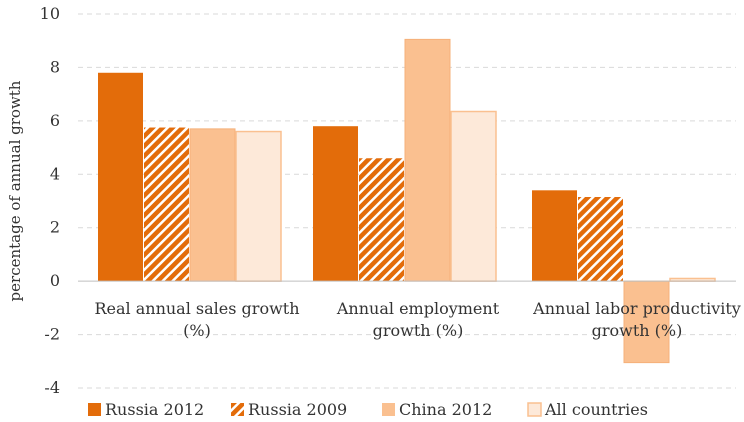 The height and width of the screenshot is (422, 744). I want to click on category-label: Annual labor productivity, so click(636, 308).